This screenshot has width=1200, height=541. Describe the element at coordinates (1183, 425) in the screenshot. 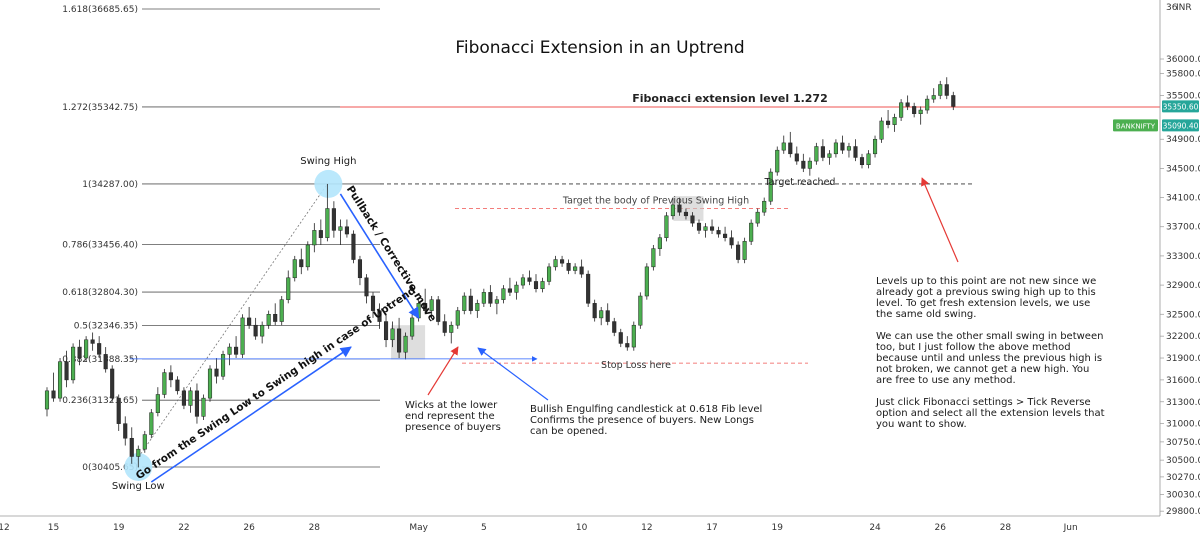

I see `price-tick-label: 31000.00` at that location.